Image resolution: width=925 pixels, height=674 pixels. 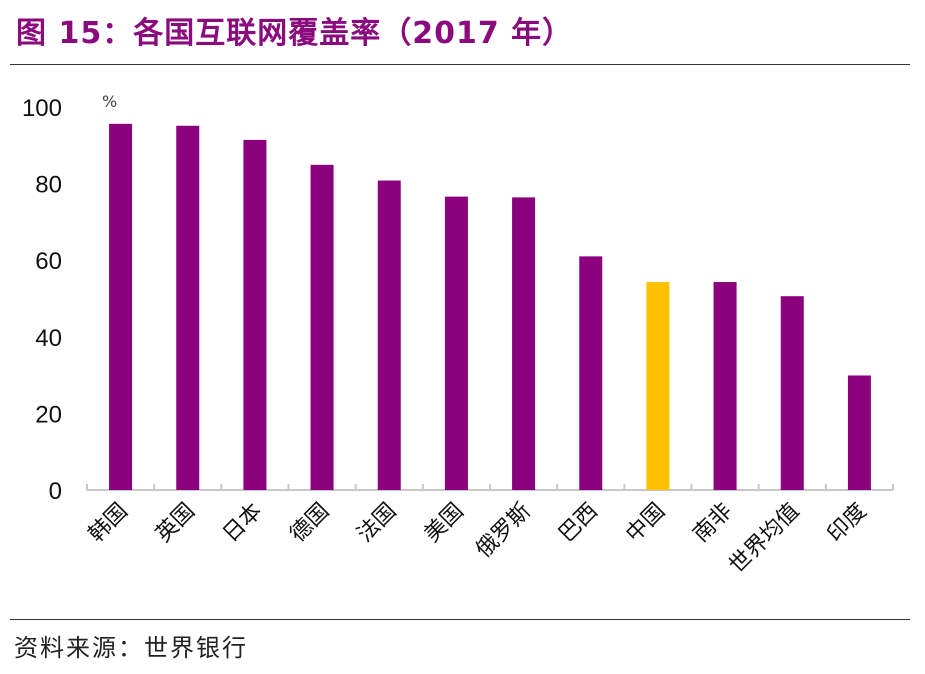 I want to click on x-tick-label: 日本, so click(x=242, y=523).